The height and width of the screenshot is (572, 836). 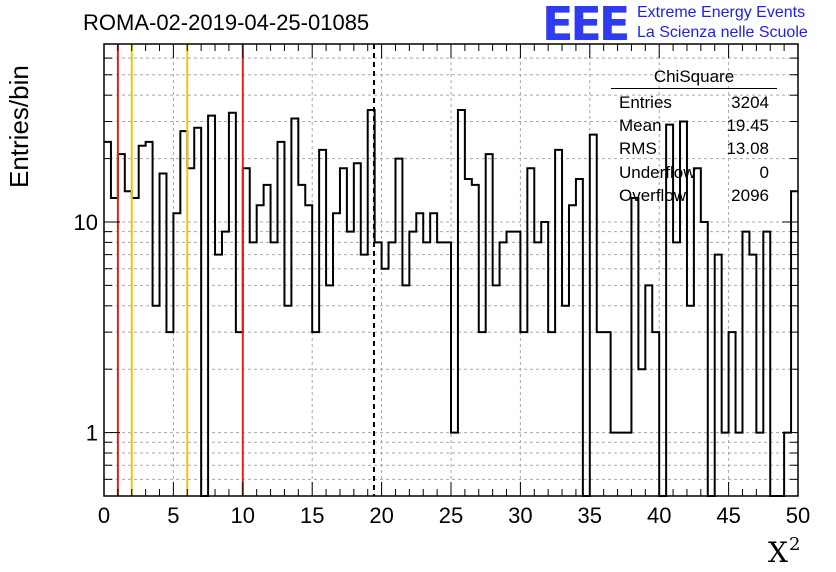 I want to click on x-tick-label: 5, so click(x=173, y=515).